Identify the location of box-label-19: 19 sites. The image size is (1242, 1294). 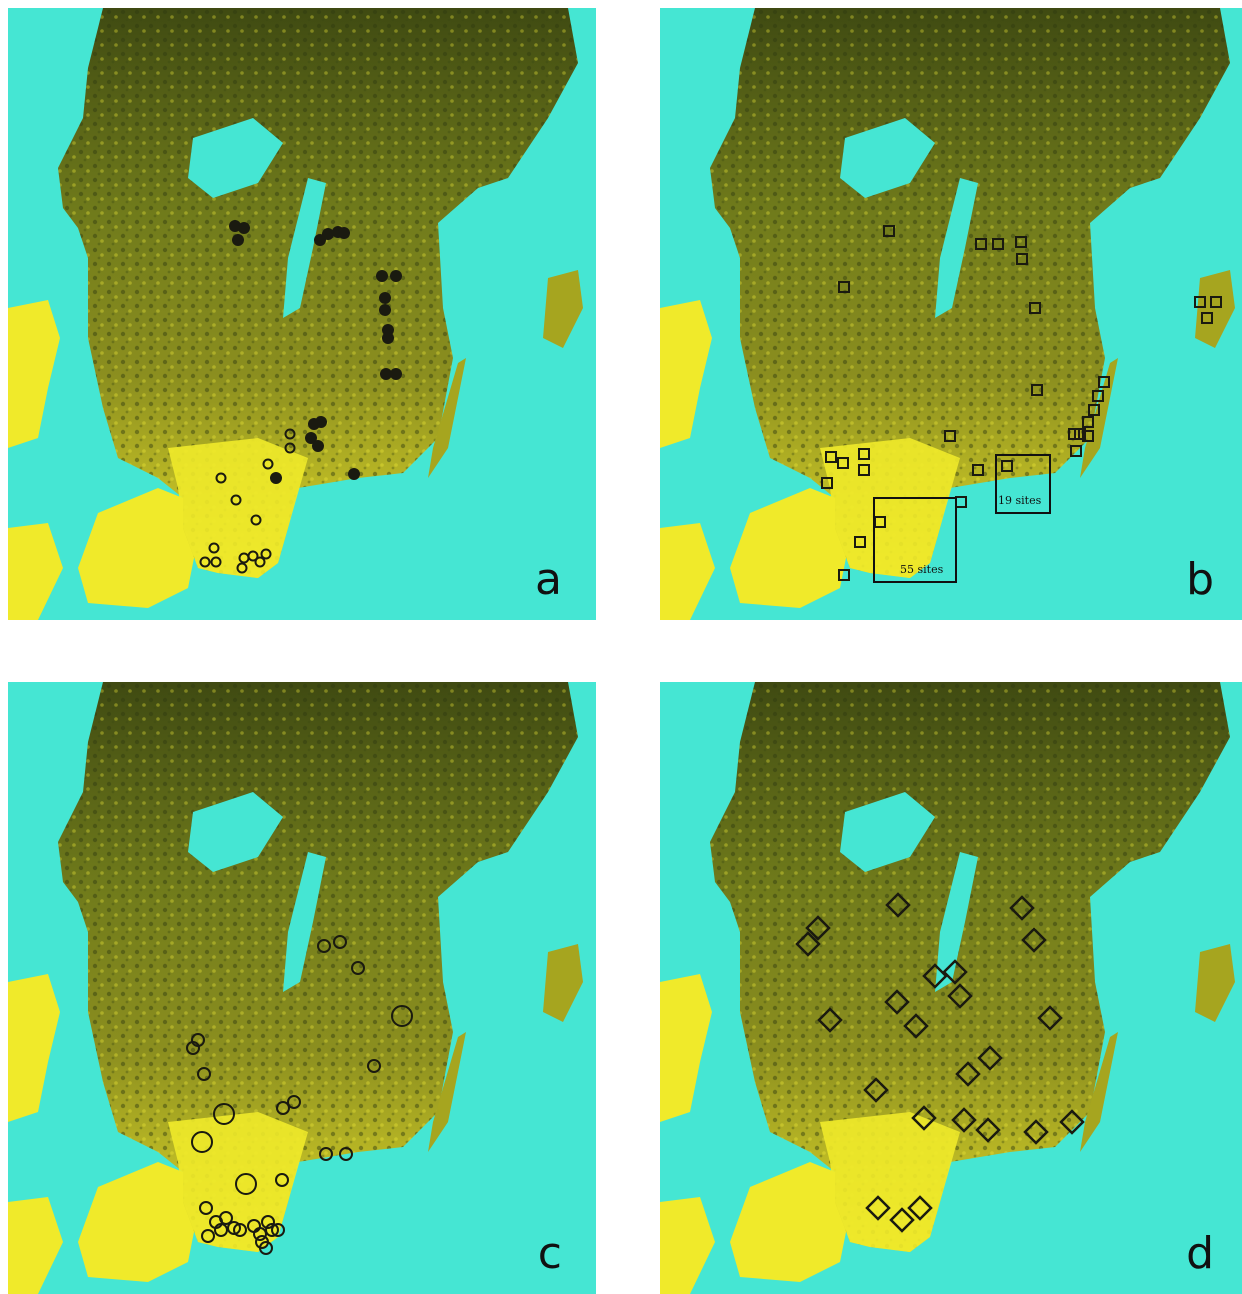
(1020, 500).